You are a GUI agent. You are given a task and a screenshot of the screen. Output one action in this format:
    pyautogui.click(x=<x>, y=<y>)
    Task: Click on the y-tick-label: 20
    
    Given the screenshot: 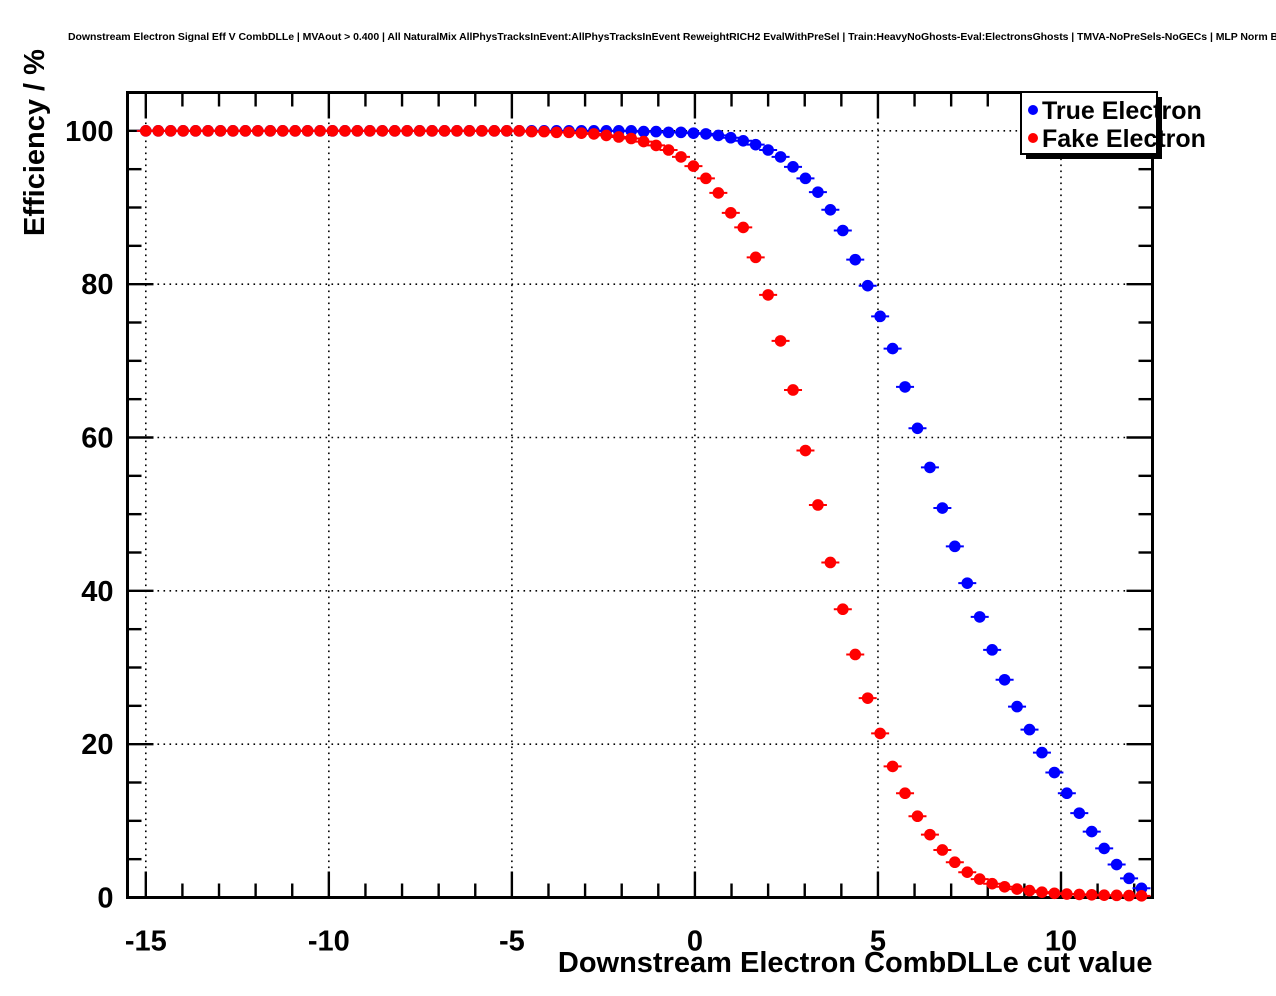 What is the action you would take?
    pyautogui.click(x=97, y=745)
    